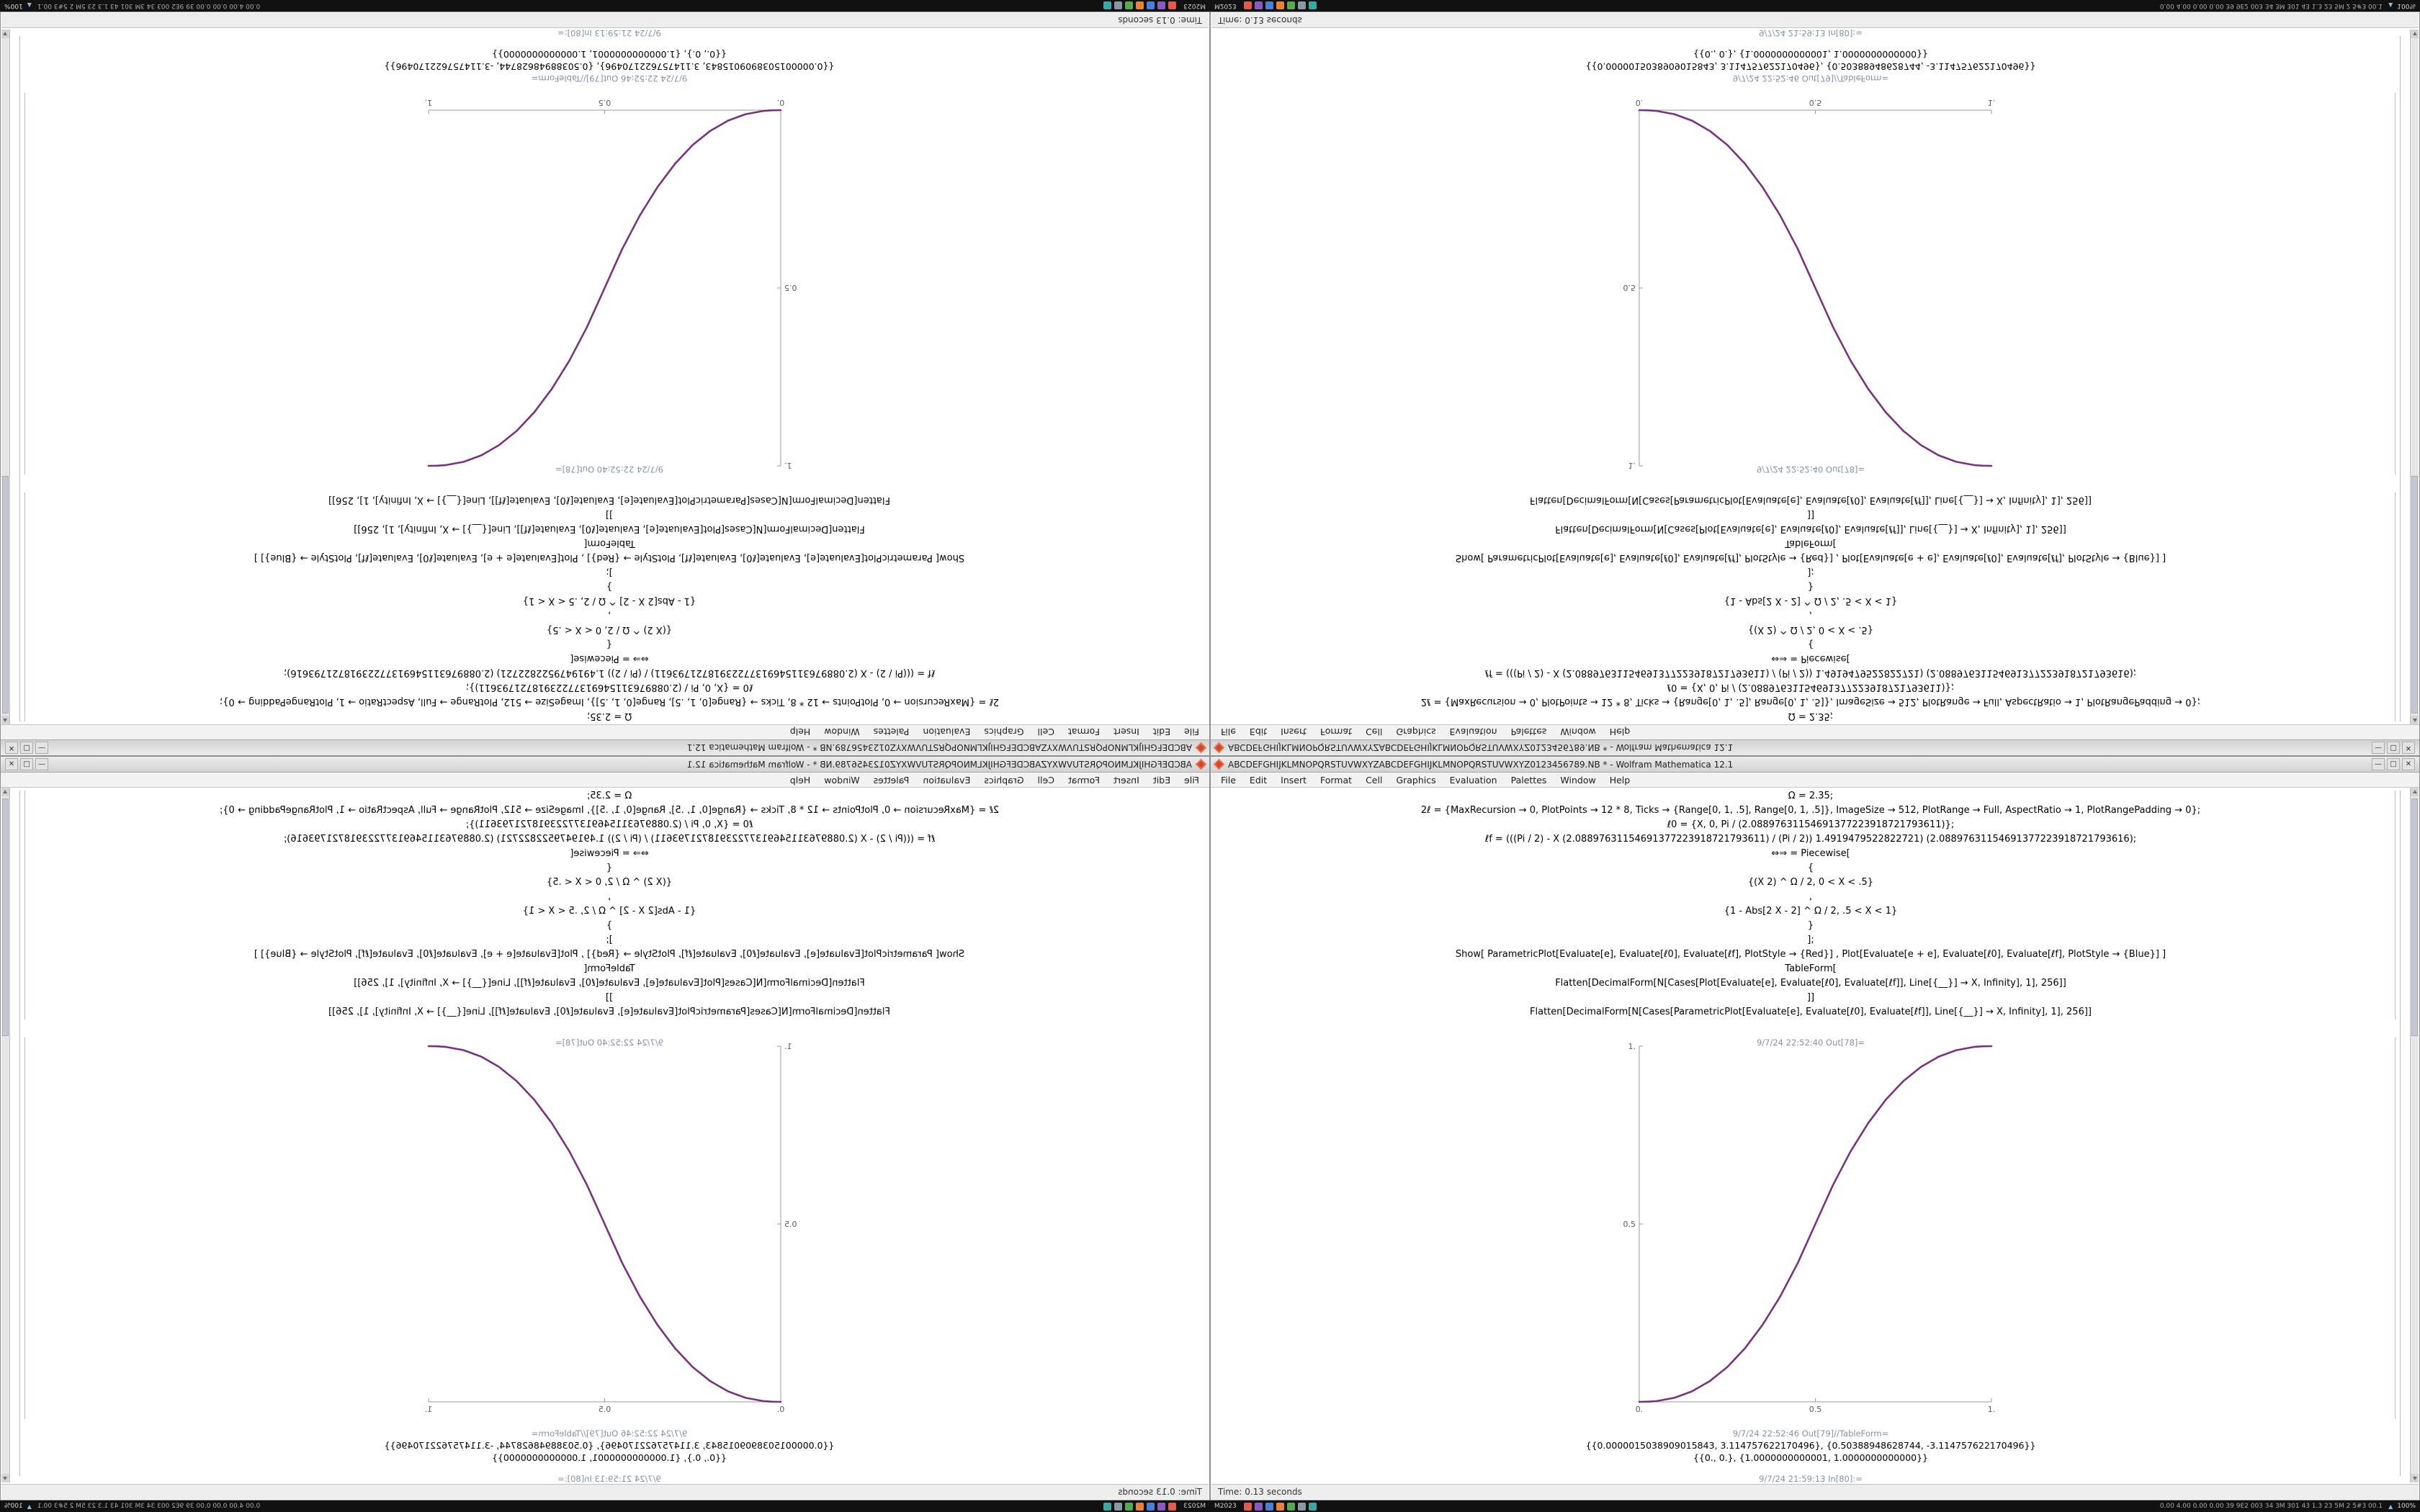 Image resolution: width=2420 pixels, height=1512 pixels. What do you see at coordinates (5, 917) in the screenshot?
I see `scrollbar-thumb` at bounding box center [5, 917].